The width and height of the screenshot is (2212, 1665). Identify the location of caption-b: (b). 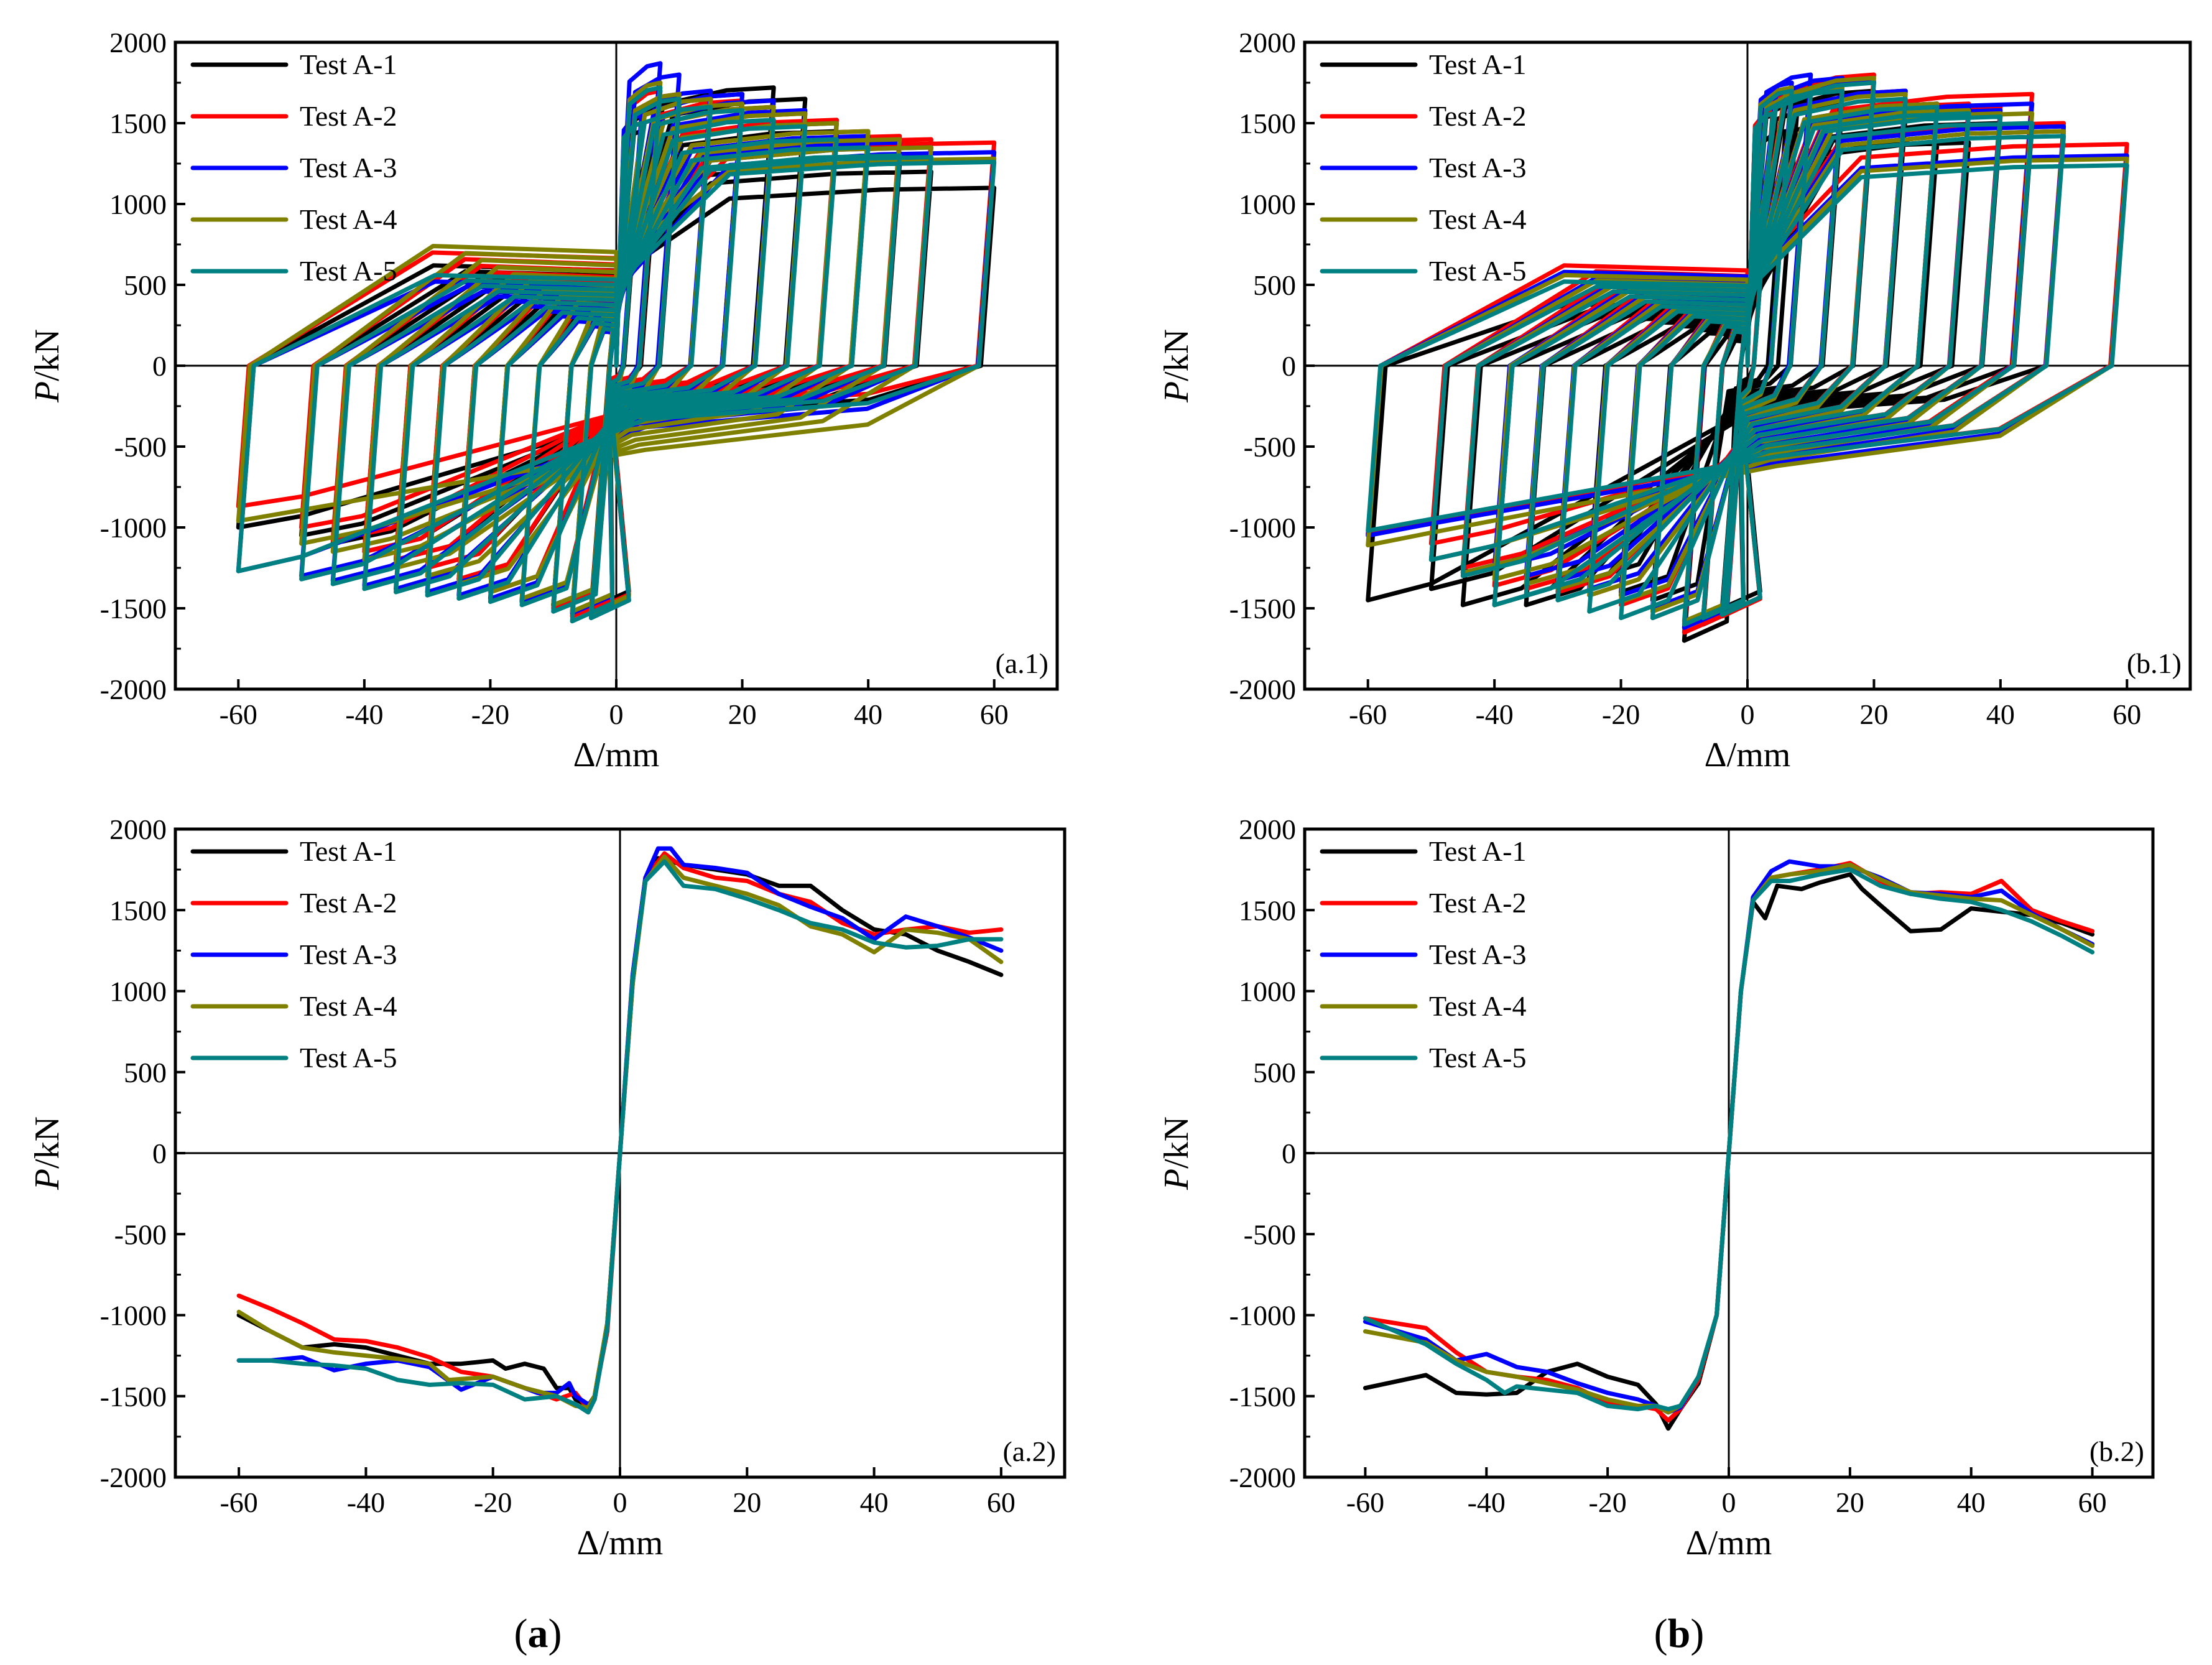
(1679, 1633).